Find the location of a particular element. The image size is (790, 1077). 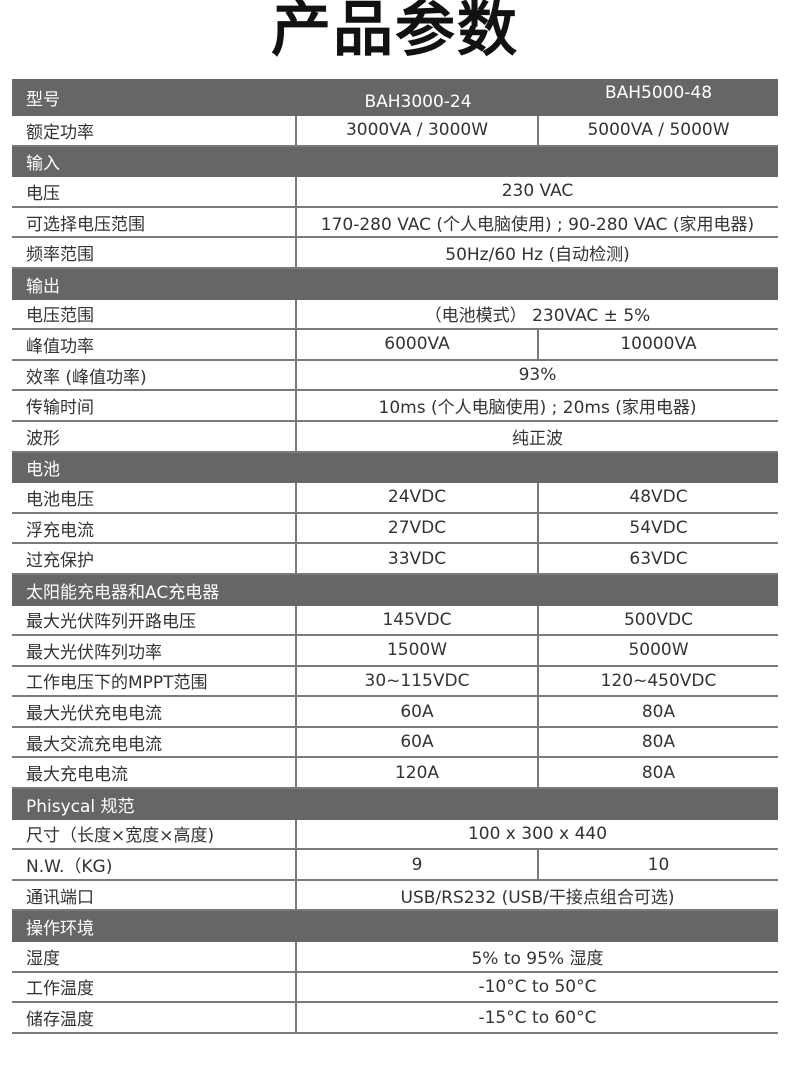

table-row: 浮充电流 27VDC 54VDC is located at coordinates (395, 529).